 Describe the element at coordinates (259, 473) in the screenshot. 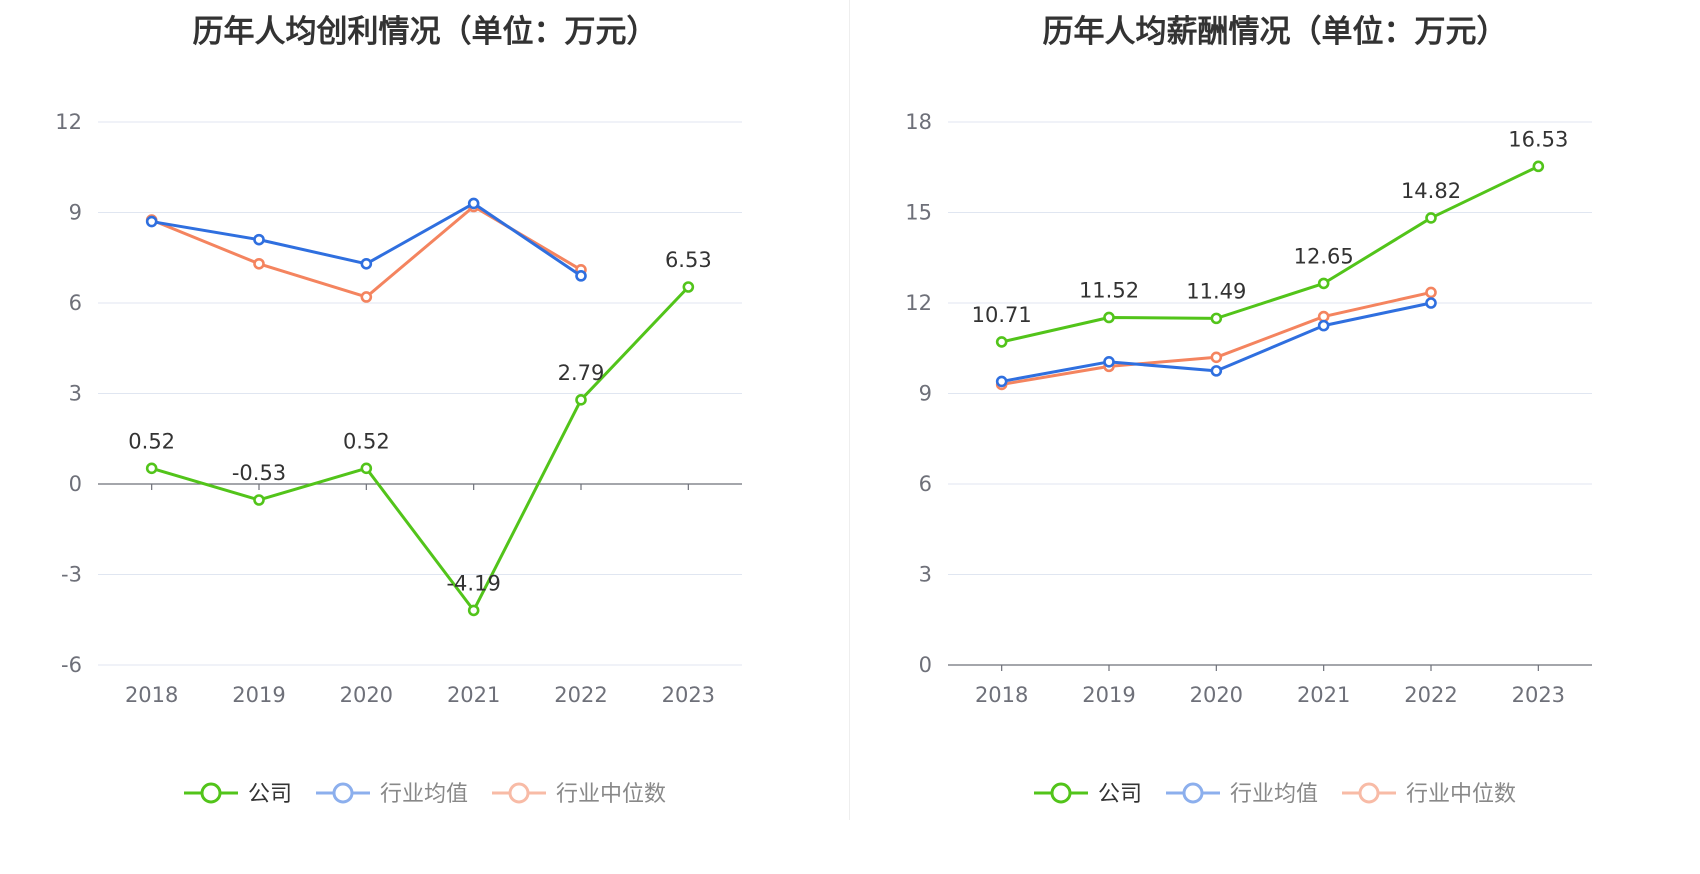

I see `data-label: -0.53` at that location.